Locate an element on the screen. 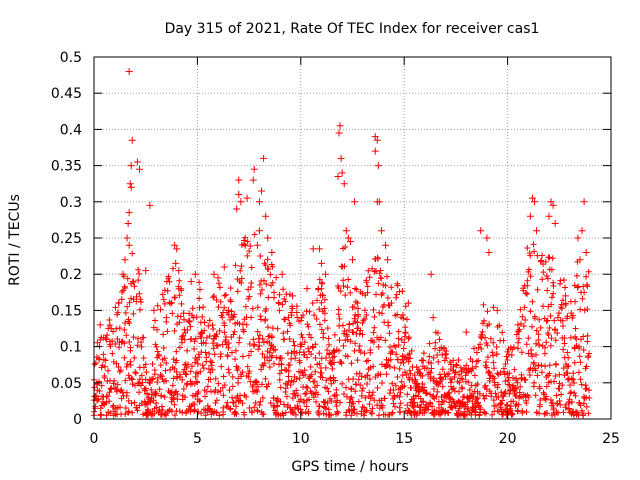 The image size is (640, 480). x-tick-label: 0 is located at coordinates (94, 439).